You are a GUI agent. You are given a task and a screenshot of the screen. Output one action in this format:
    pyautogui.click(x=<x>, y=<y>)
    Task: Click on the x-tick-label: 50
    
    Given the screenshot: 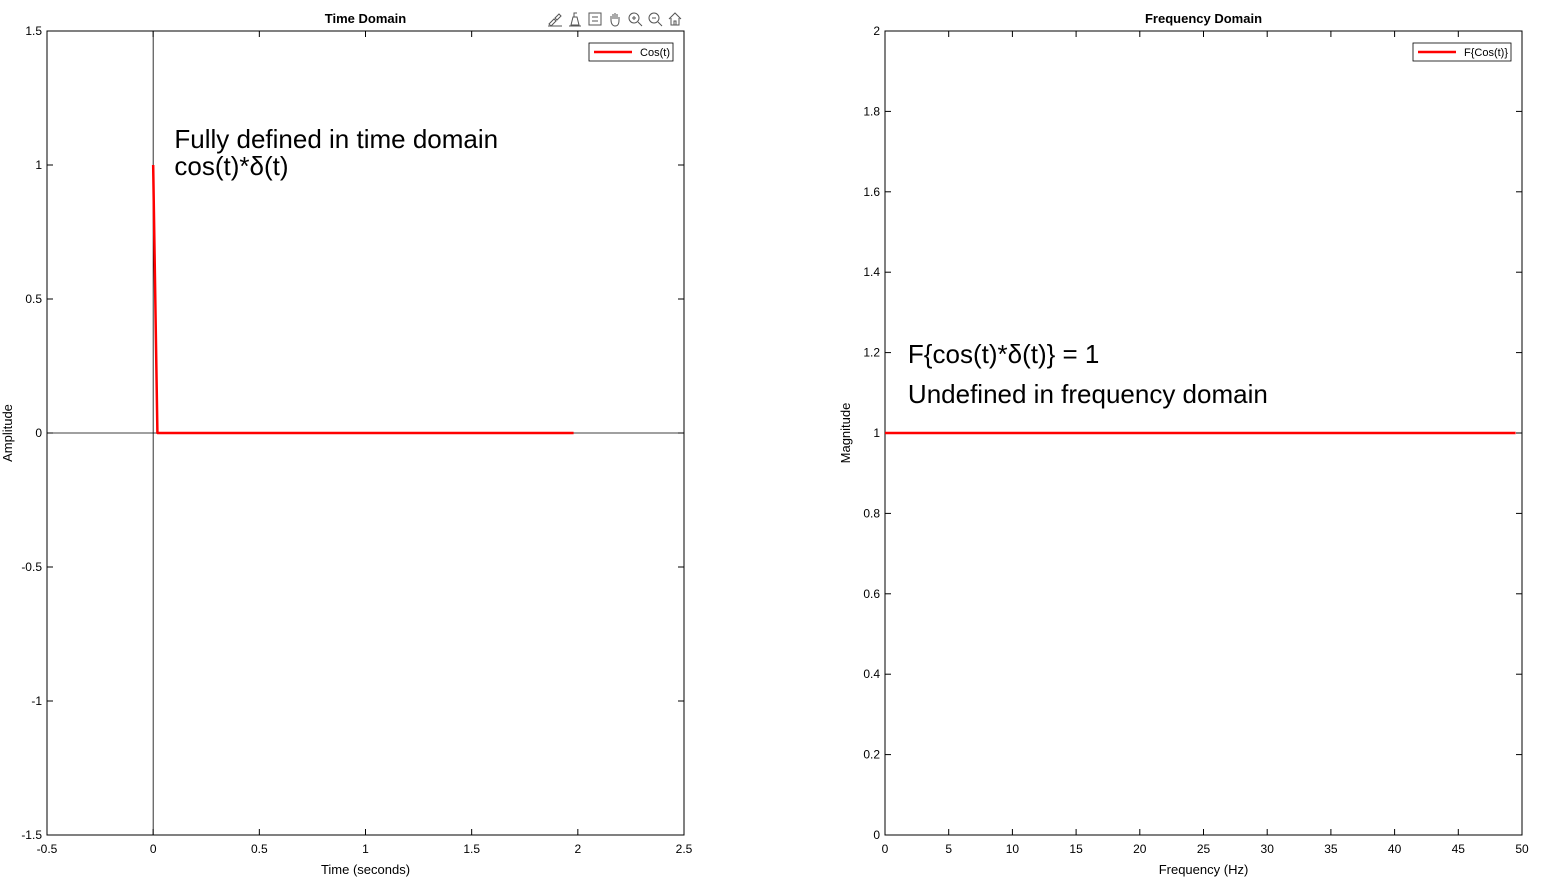 What is the action you would take?
    pyautogui.click(x=1522, y=849)
    